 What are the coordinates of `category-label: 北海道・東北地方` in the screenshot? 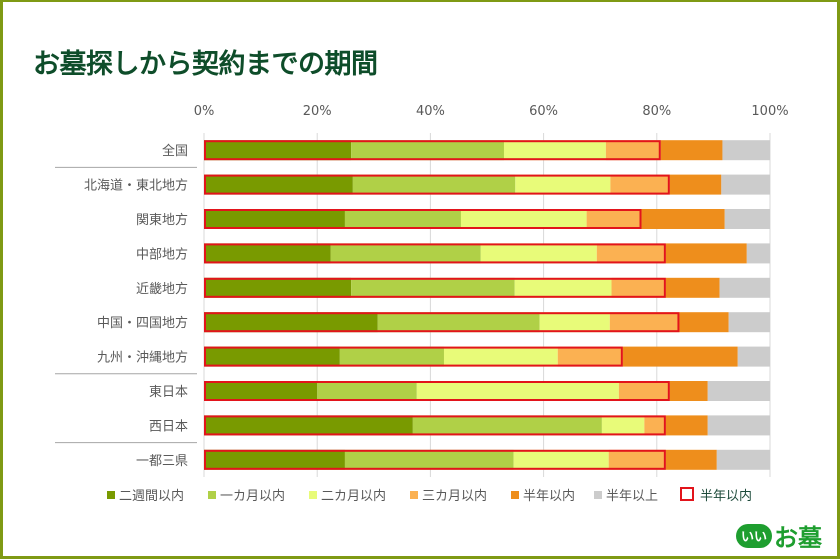 It's located at (136, 186).